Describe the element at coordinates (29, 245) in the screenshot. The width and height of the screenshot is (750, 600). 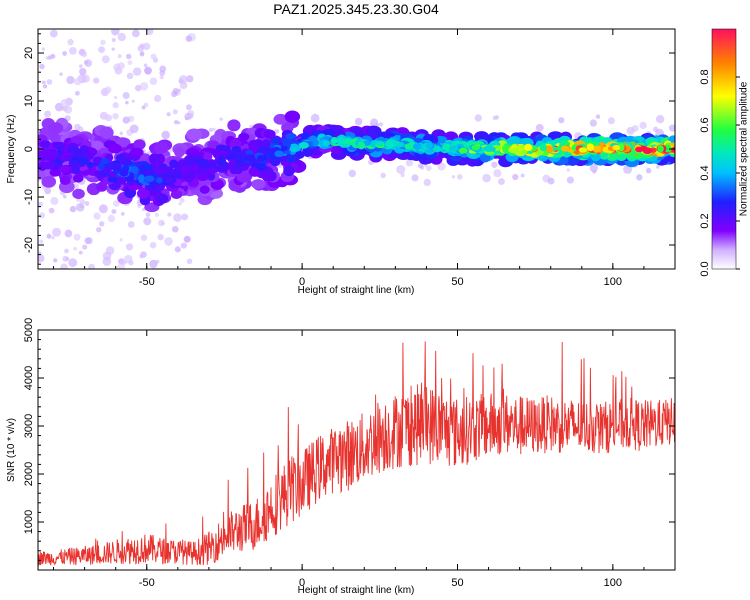
I see `spectrogram-y-tick-label: -20` at that location.